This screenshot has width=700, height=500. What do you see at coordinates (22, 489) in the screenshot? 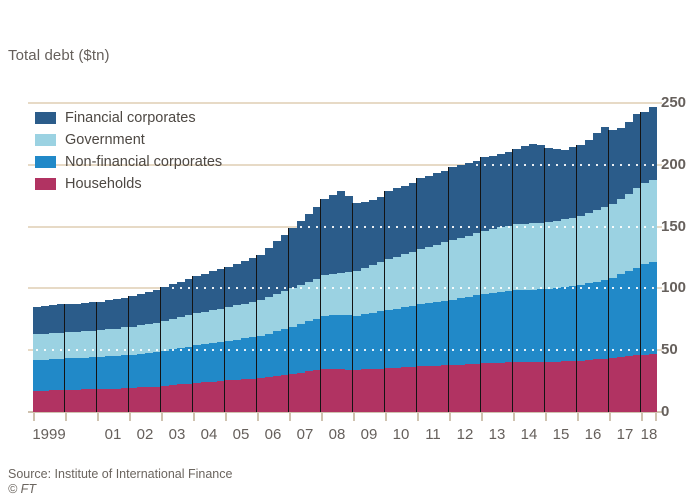
I see `ft-credit: © FT` at bounding box center [22, 489].